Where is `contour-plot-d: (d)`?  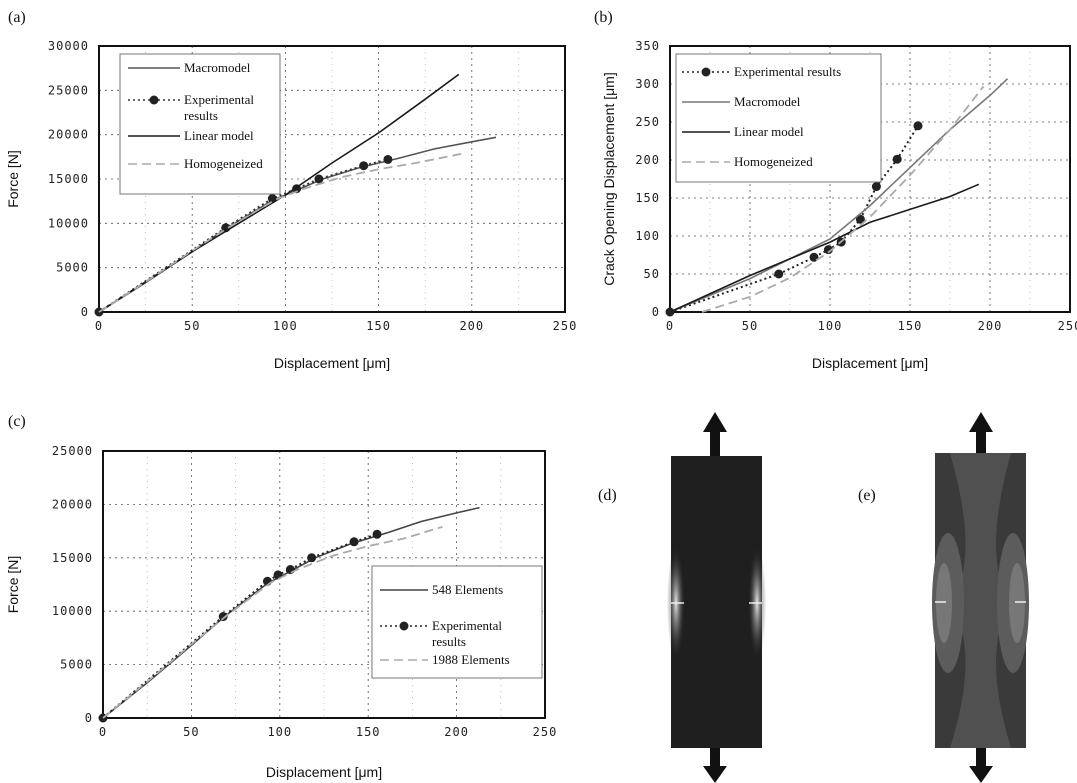
contour-plot-d: (d) is located at coordinates (682, 597).